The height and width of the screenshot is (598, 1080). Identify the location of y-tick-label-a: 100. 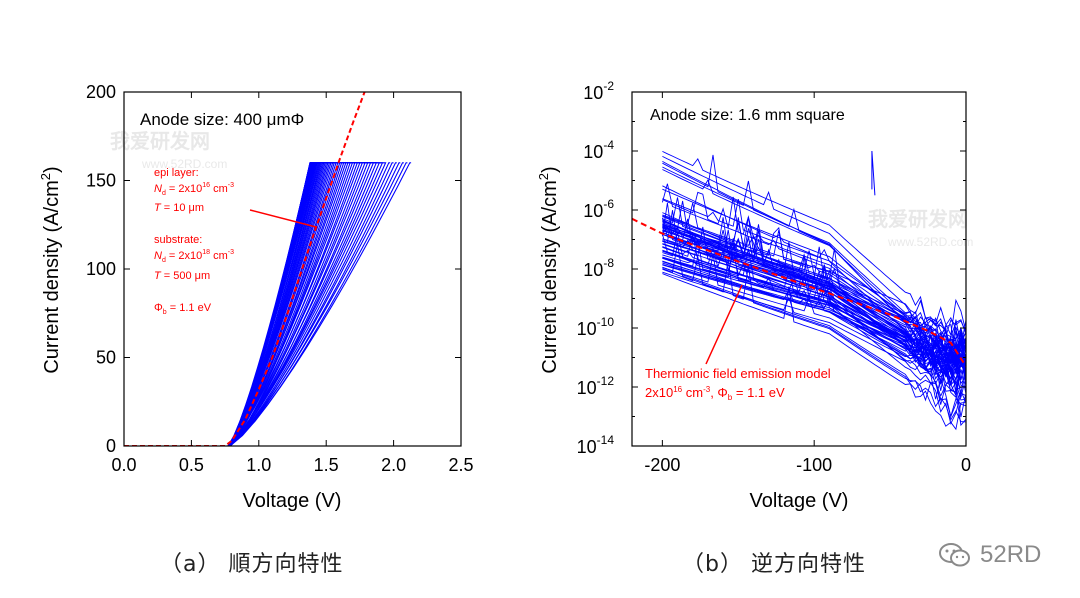
(101, 269).